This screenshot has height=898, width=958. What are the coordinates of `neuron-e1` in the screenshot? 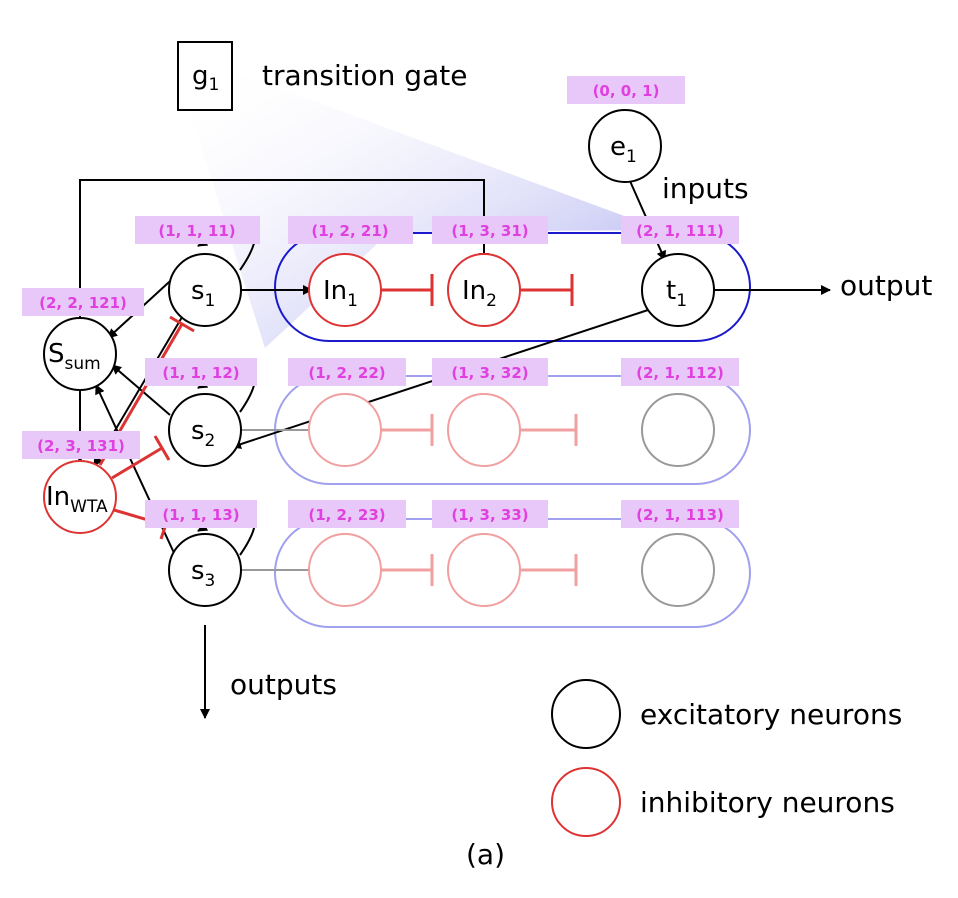 It's located at (625, 146).